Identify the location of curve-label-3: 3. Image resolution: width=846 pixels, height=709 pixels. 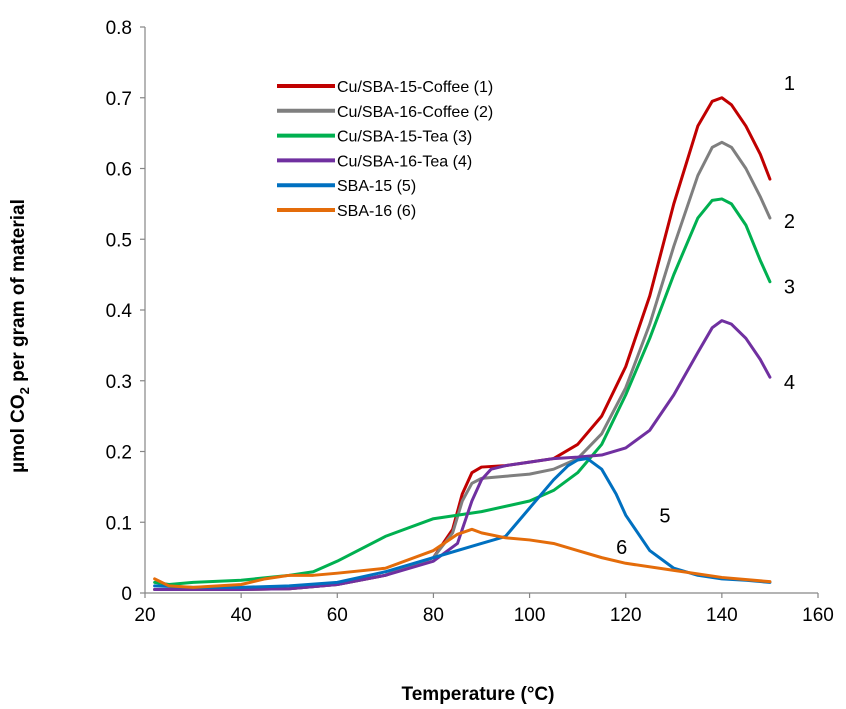
(789, 288).